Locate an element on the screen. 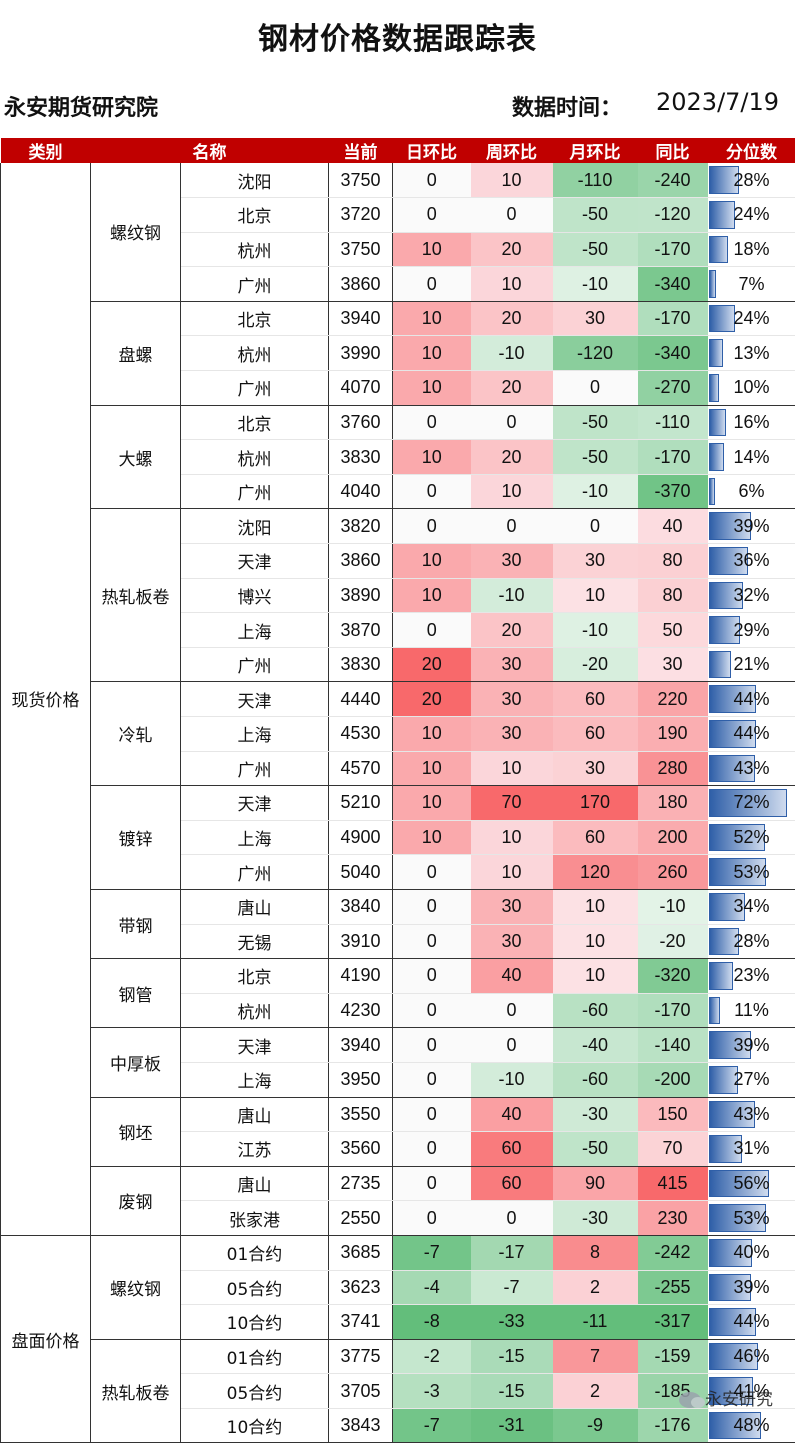 The height and width of the screenshot is (1443, 795). location-cell: 01合约 is located at coordinates (255, 1356).